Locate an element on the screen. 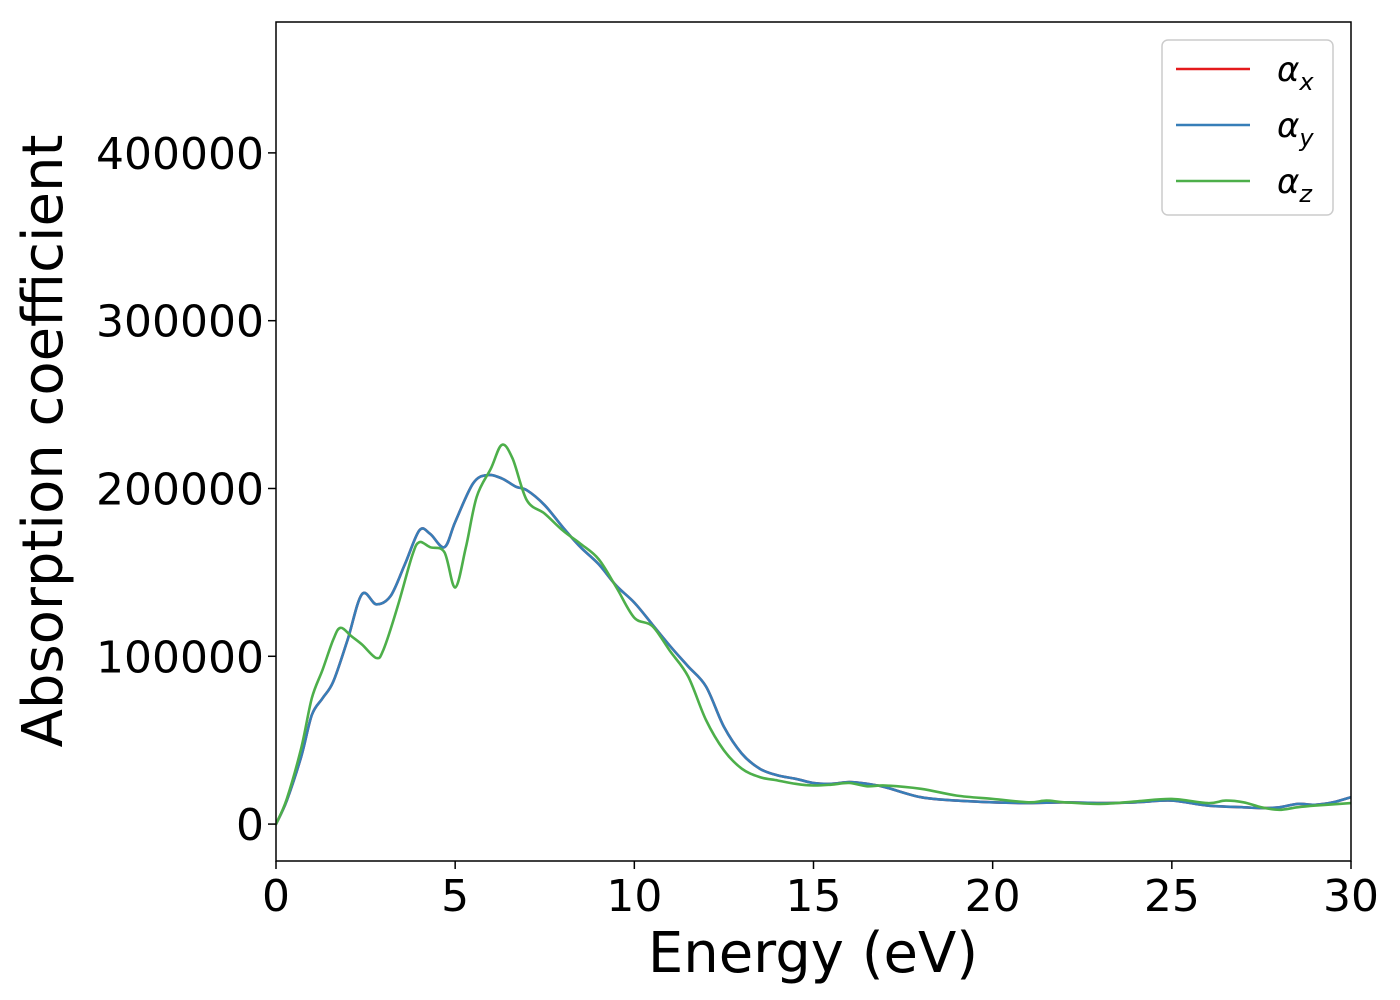  x-tick-label: 10 is located at coordinates (634, 896).